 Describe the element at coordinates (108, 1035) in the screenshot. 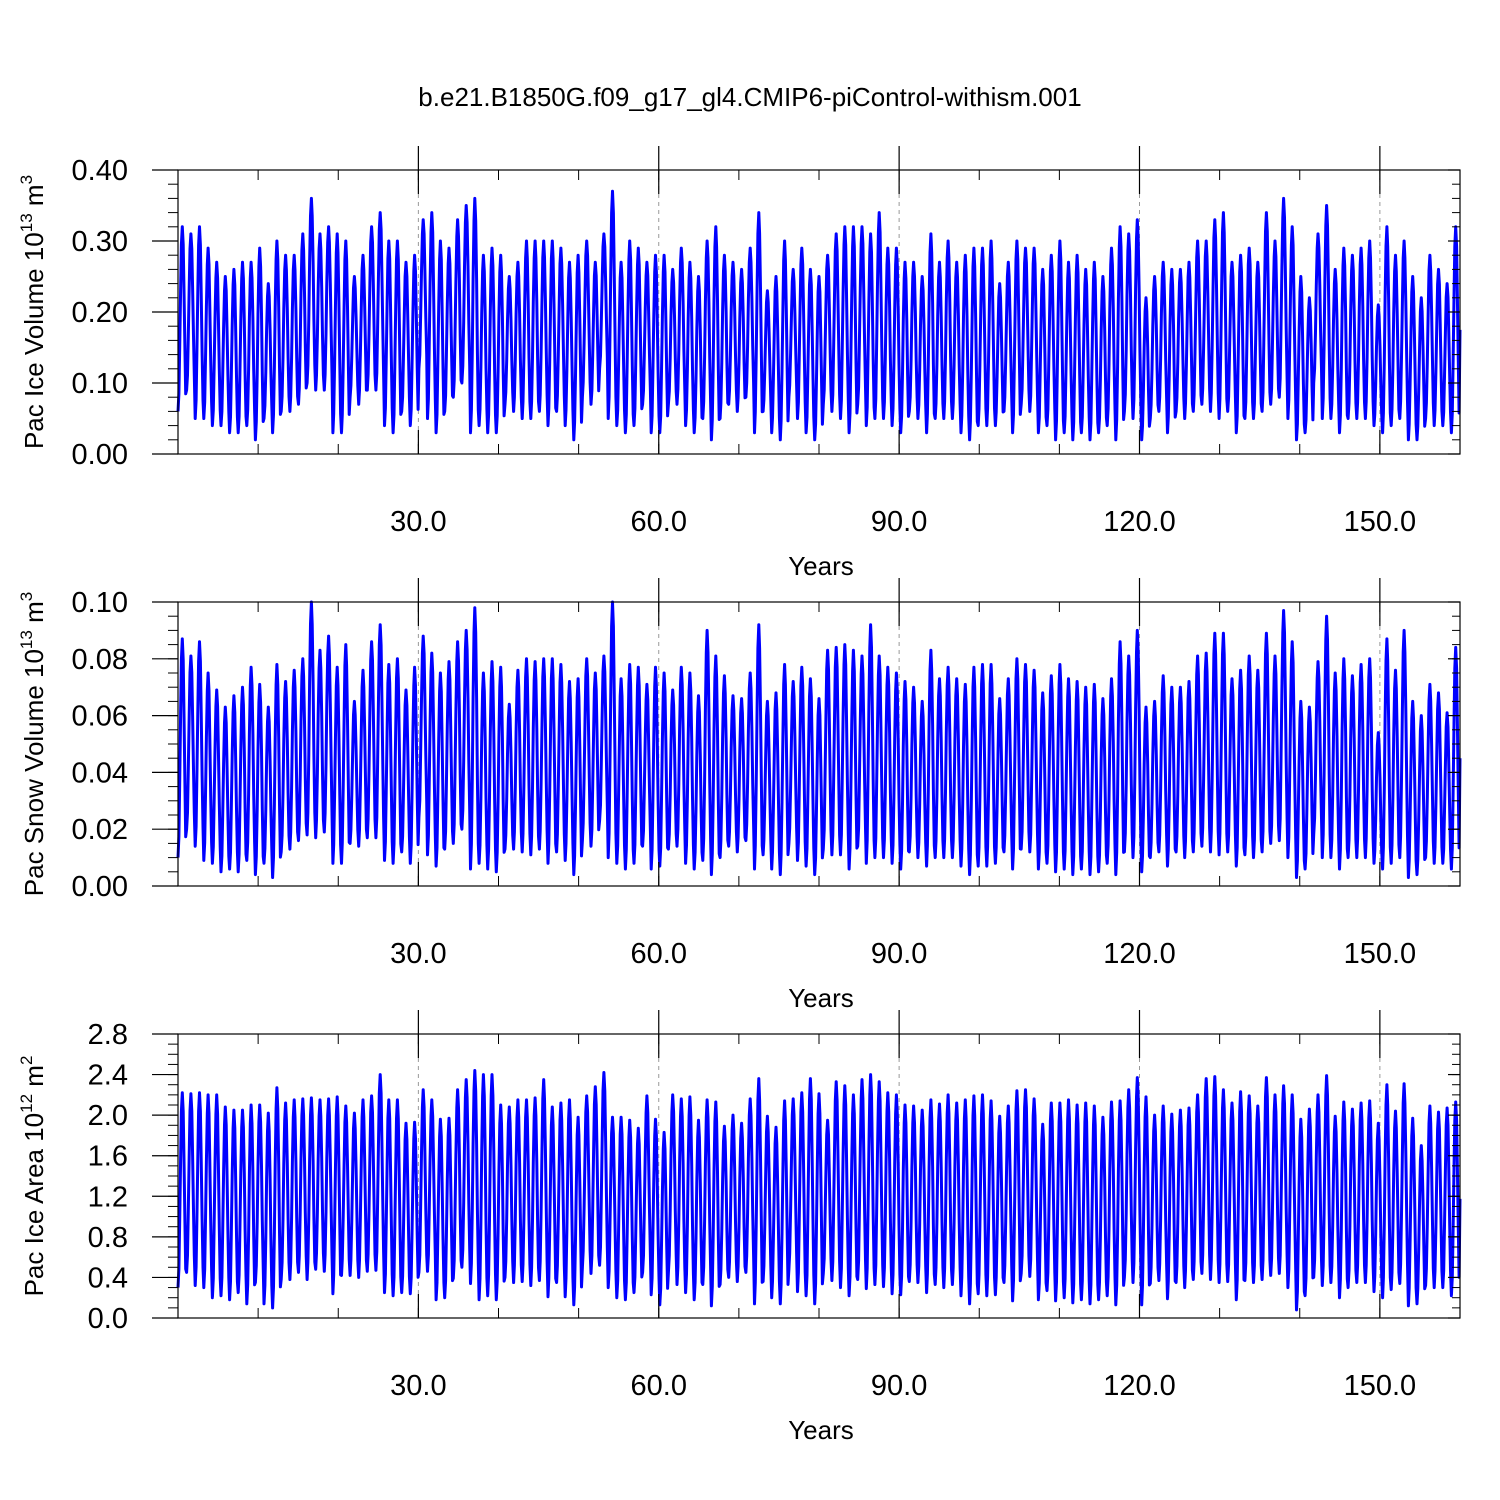

I see `y-tick-label: 2.8` at that location.